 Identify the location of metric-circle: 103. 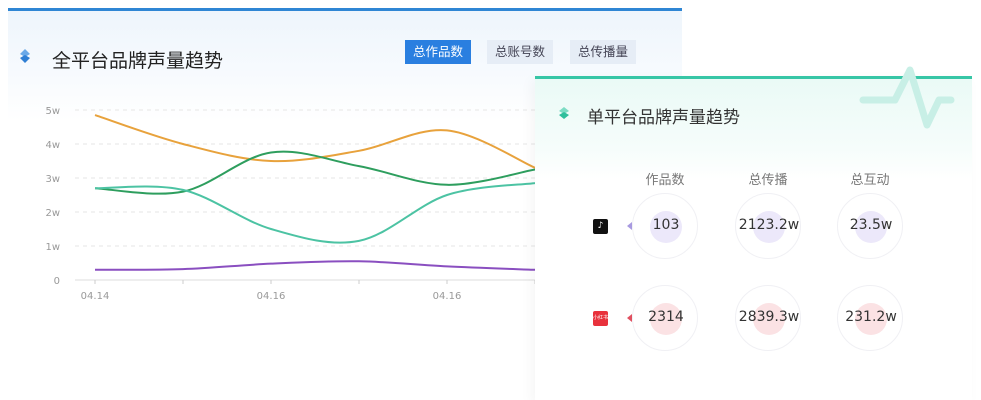
(665, 226).